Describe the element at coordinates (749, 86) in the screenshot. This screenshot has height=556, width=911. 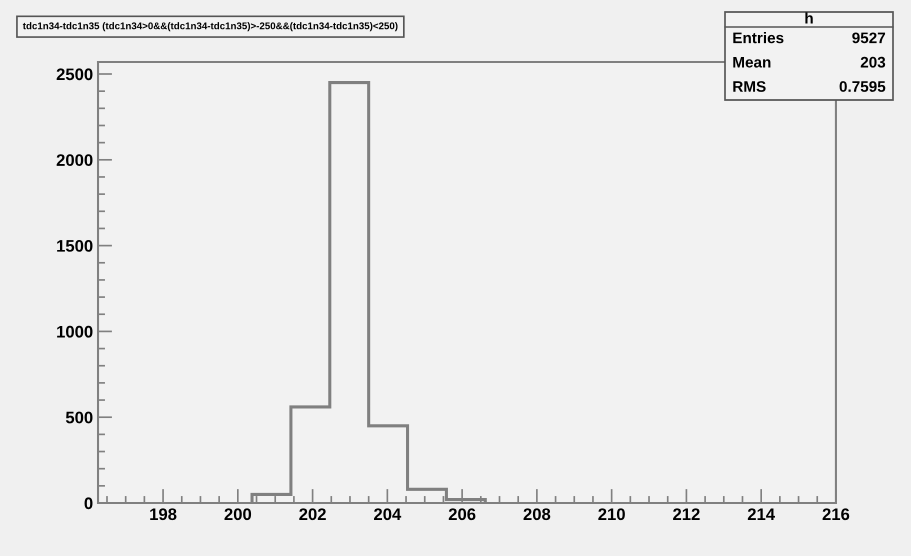
I see `annotation: RMS` at that location.